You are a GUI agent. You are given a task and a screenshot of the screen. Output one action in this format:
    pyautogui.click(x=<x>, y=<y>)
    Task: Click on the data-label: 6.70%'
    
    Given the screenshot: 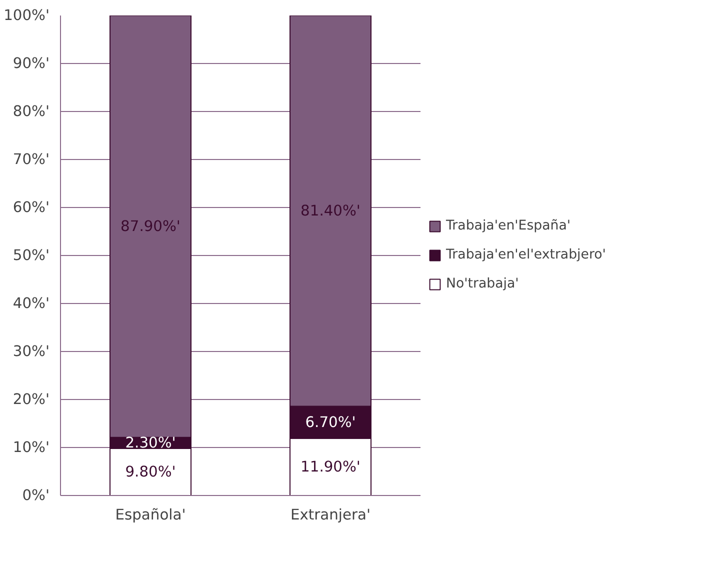 What is the action you would take?
    pyautogui.click(x=330, y=422)
    